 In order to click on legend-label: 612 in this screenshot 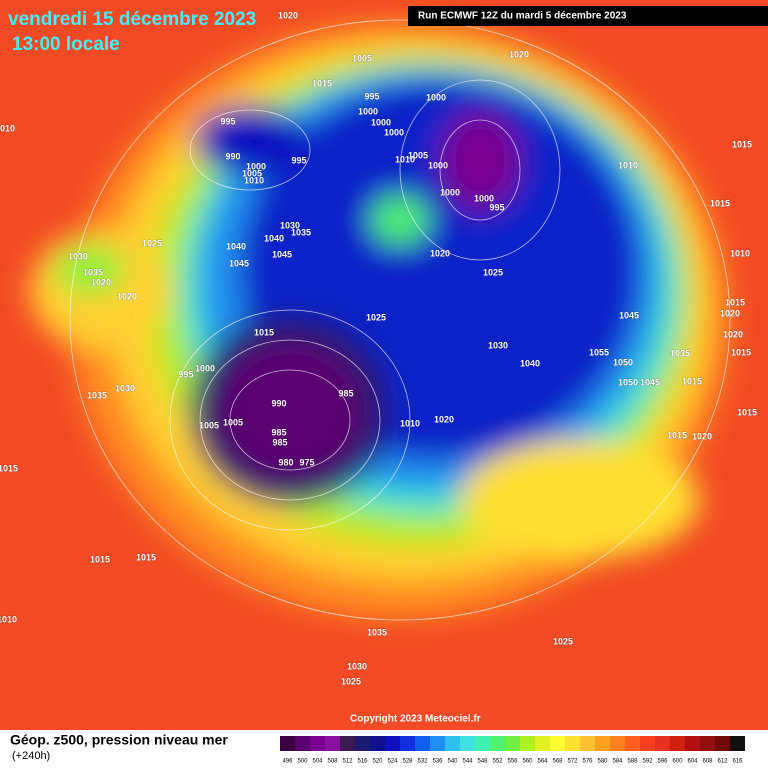, I will do `click(722, 762)`.